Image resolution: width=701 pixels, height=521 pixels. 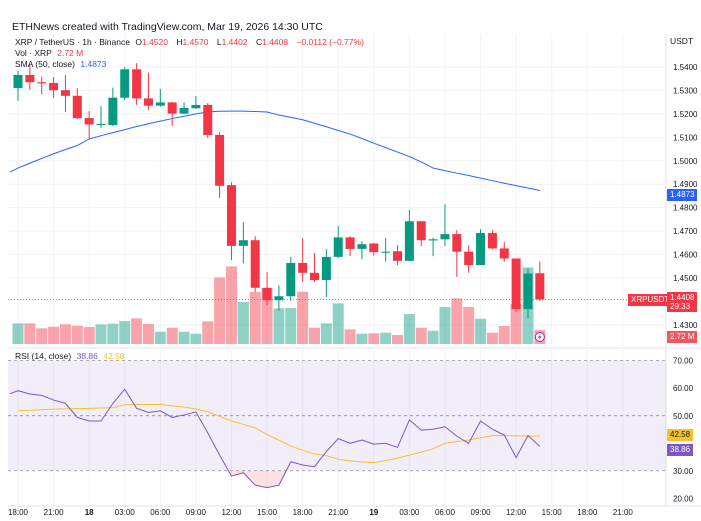 I want to click on open-value: 1.4520, so click(x=154, y=42).